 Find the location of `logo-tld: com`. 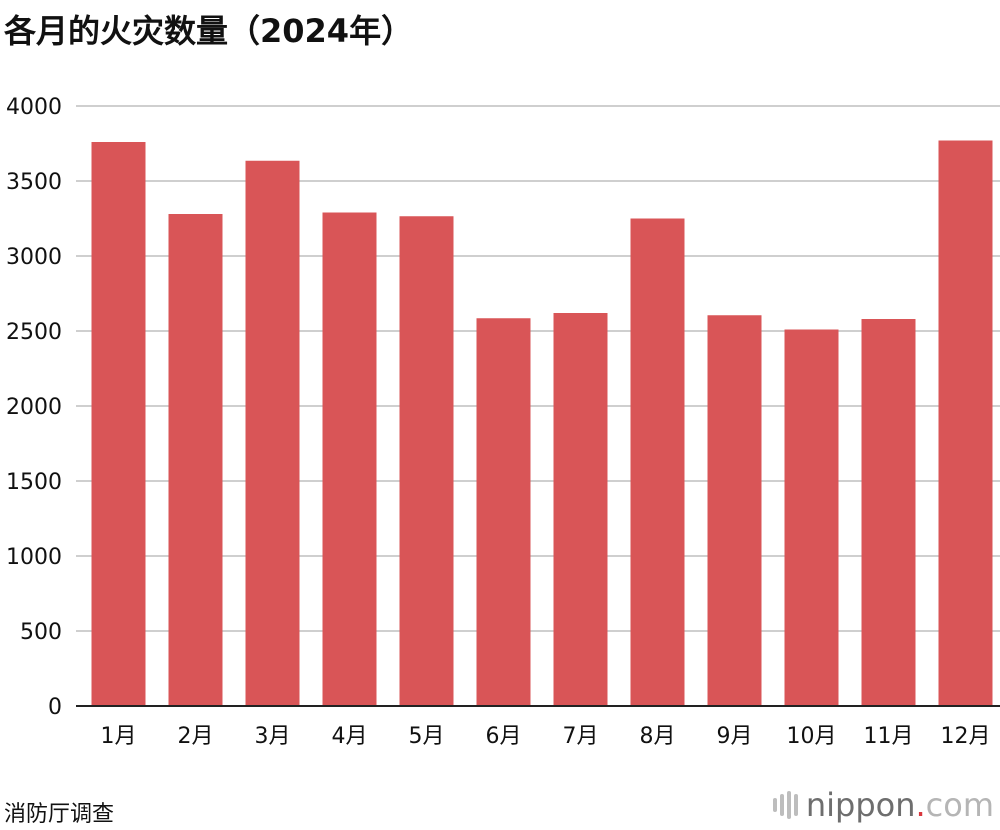

logo-tld: com is located at coordinates (959, 805).